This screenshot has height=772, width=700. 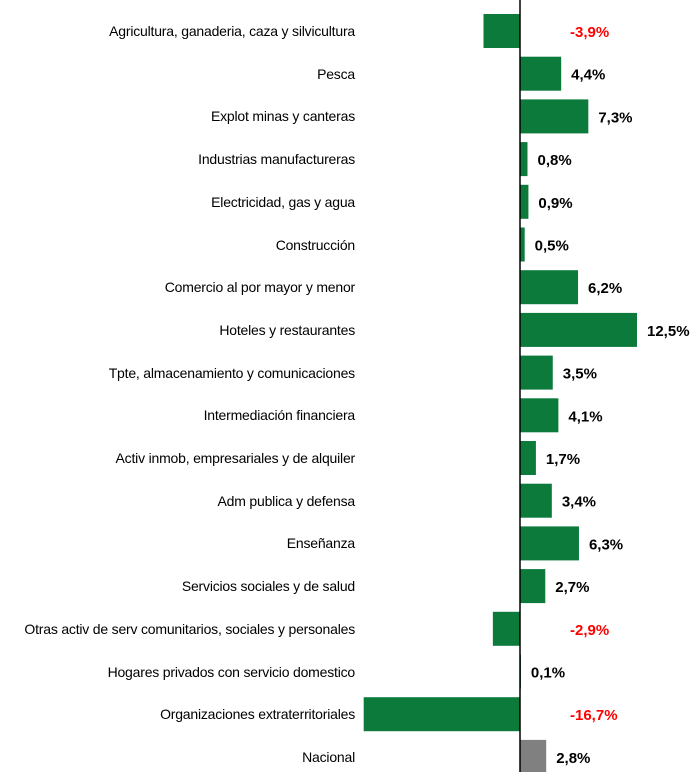 I want to click on category-label: Nacional, so click(x=328, y=756).